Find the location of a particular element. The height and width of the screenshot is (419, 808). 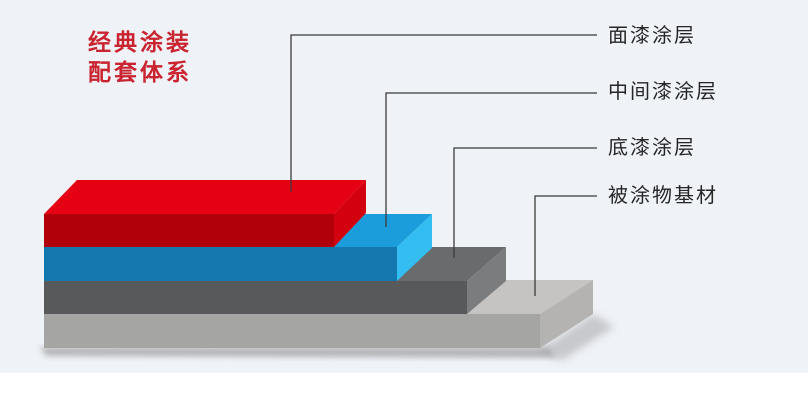

leader-line-primer is located at coordinates (525, 202).